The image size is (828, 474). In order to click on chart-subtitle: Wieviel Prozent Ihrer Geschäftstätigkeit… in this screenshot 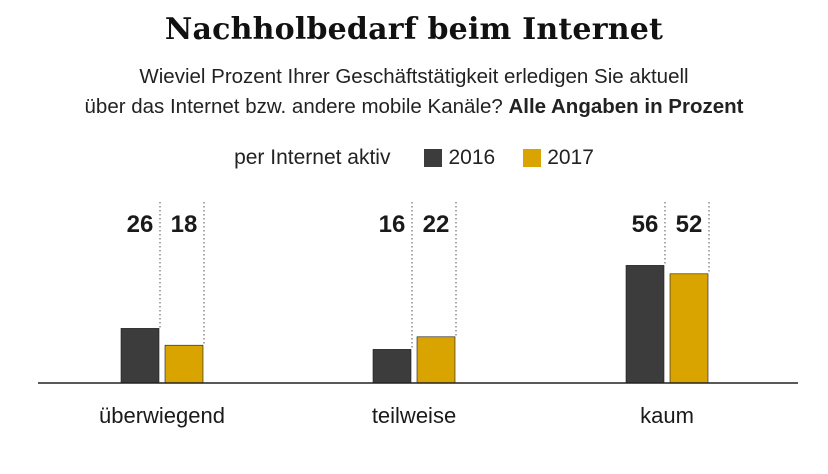, I will do `click(414, 92)`.